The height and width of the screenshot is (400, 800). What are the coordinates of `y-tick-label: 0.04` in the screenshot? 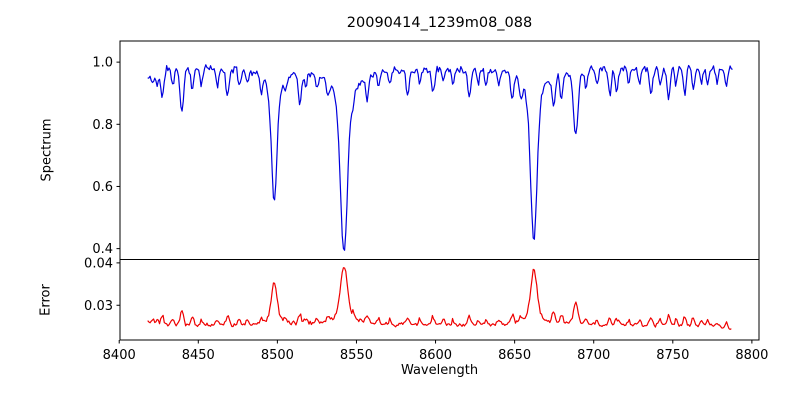 It's located at (98, 263).